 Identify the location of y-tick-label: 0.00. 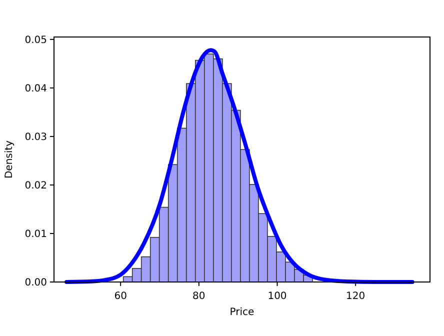
(35, 283).